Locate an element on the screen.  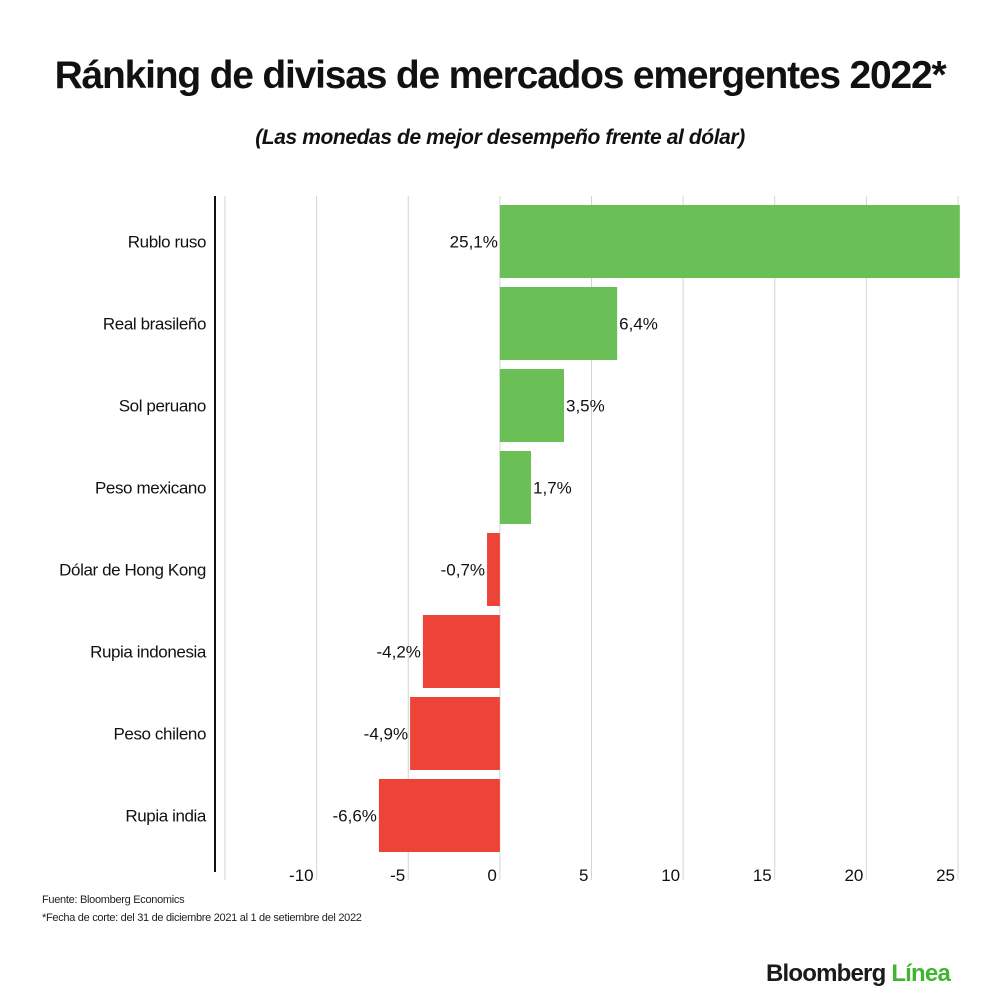
category-label: Rupia india is located at coordinates (166, 816).